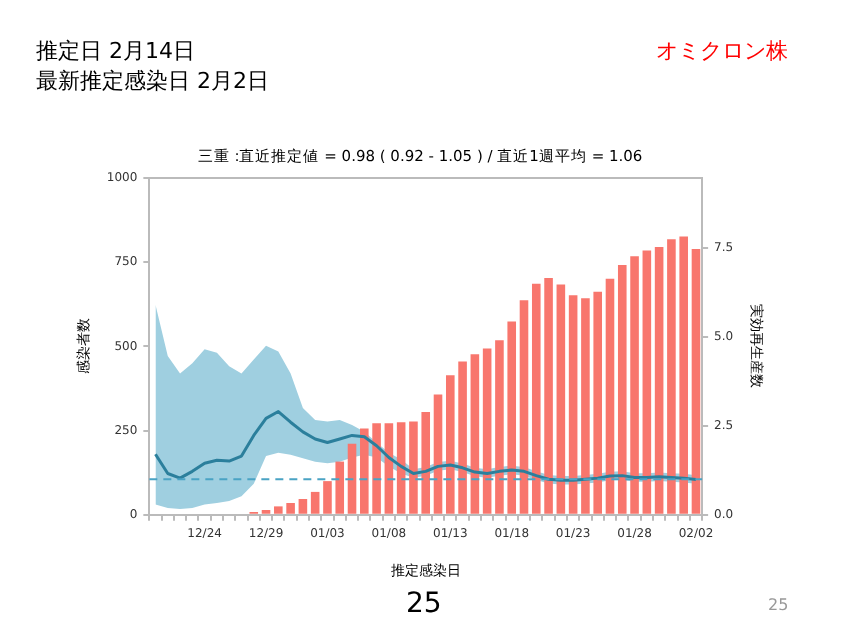  Describe the element at coordinates (722, 51) in the screenshot. I see `text: オミクロン株` at that location.